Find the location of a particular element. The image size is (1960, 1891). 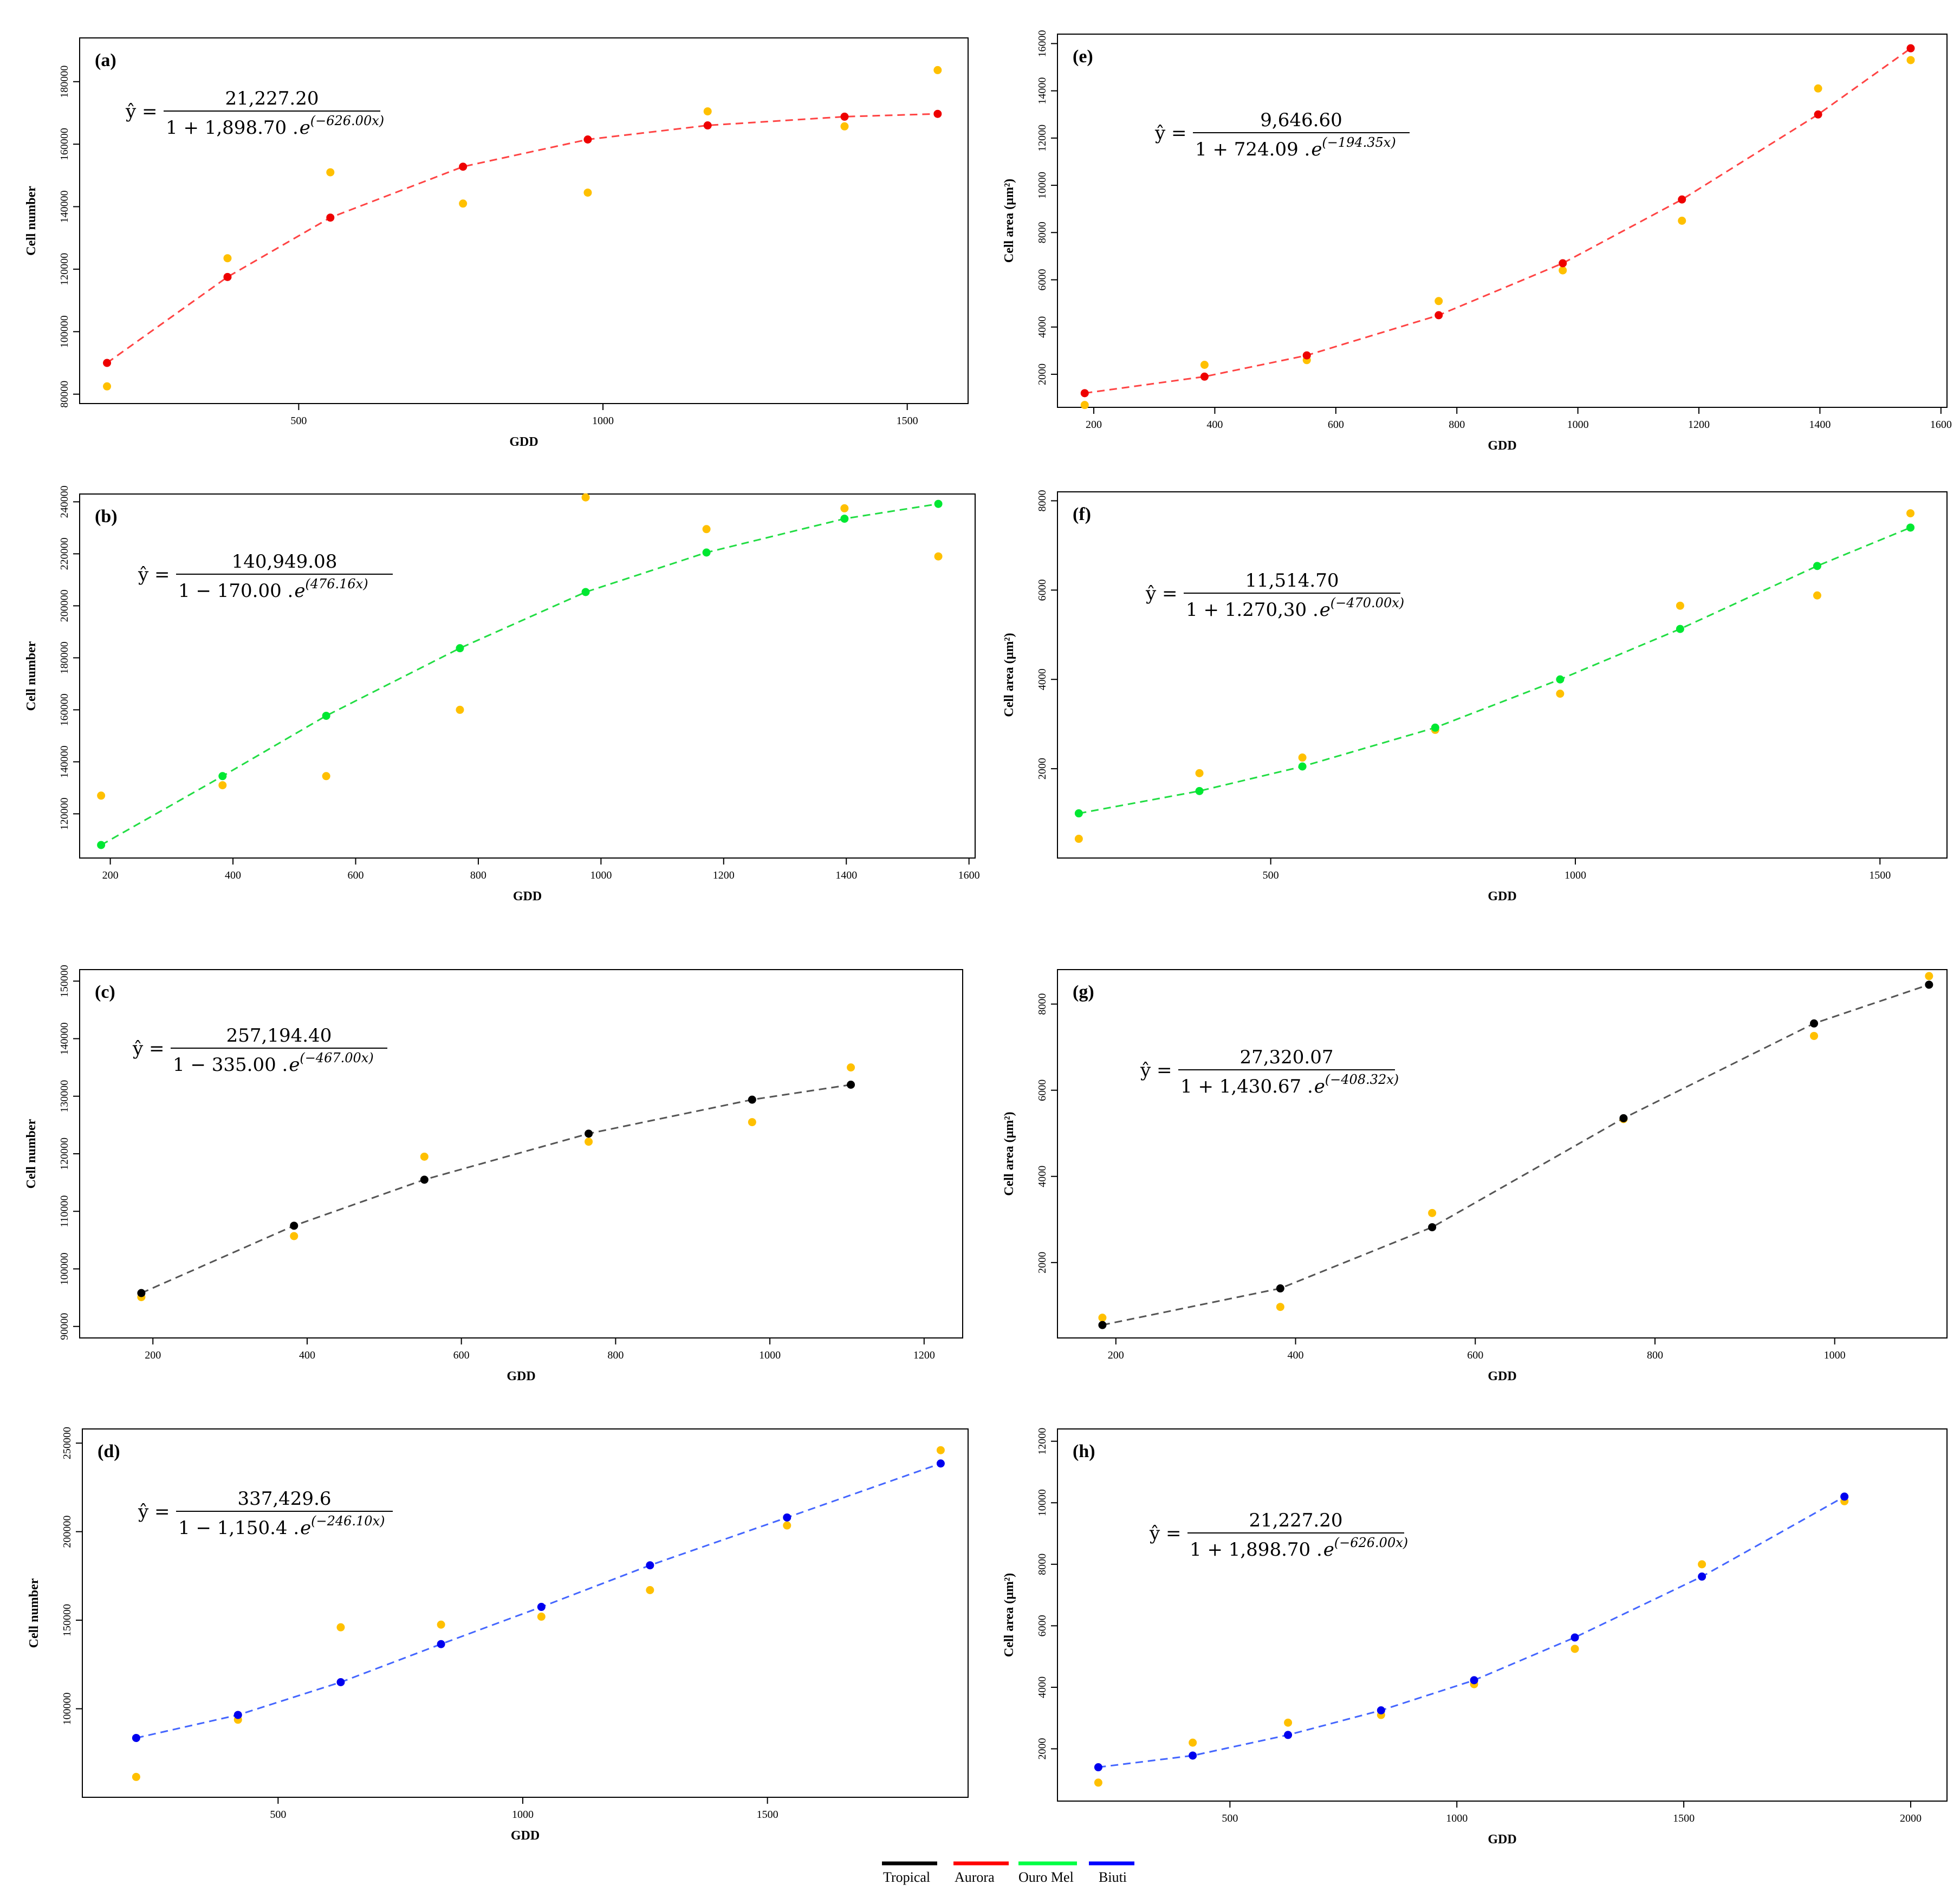

legend: Tropical Aurora Ouro Mel Biuti is located at coordinates (1008, 1873).